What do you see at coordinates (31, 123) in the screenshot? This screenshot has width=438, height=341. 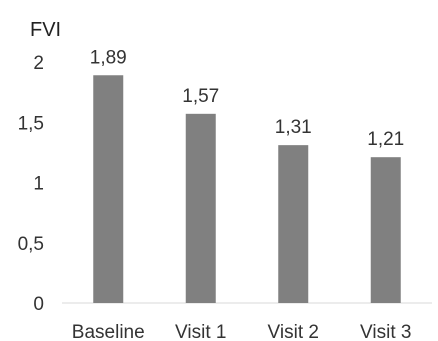 I see `y-tick-label: 1,5` at bounding box center [31, 123].